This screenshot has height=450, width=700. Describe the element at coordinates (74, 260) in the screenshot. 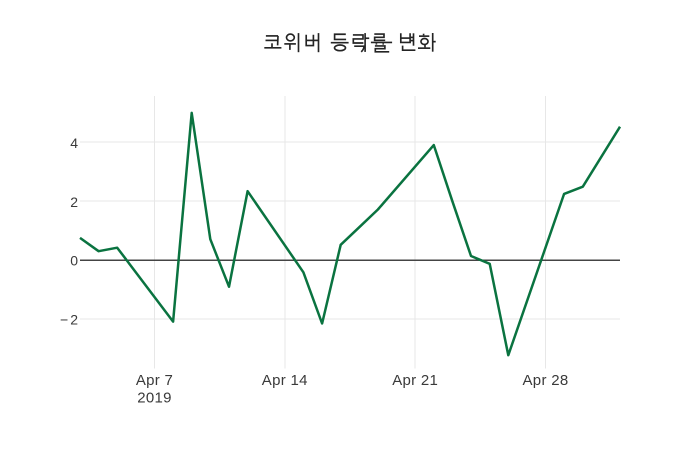

I see `svg-text: 0` at that location.